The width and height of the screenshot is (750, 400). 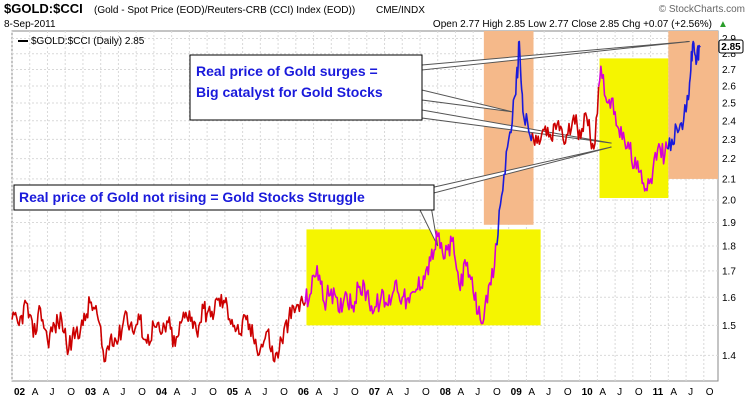 What do you see at coordinates (233, 392) in the screenshot?
I see `x-tick-label: 05` at bounding box center [233, 392].